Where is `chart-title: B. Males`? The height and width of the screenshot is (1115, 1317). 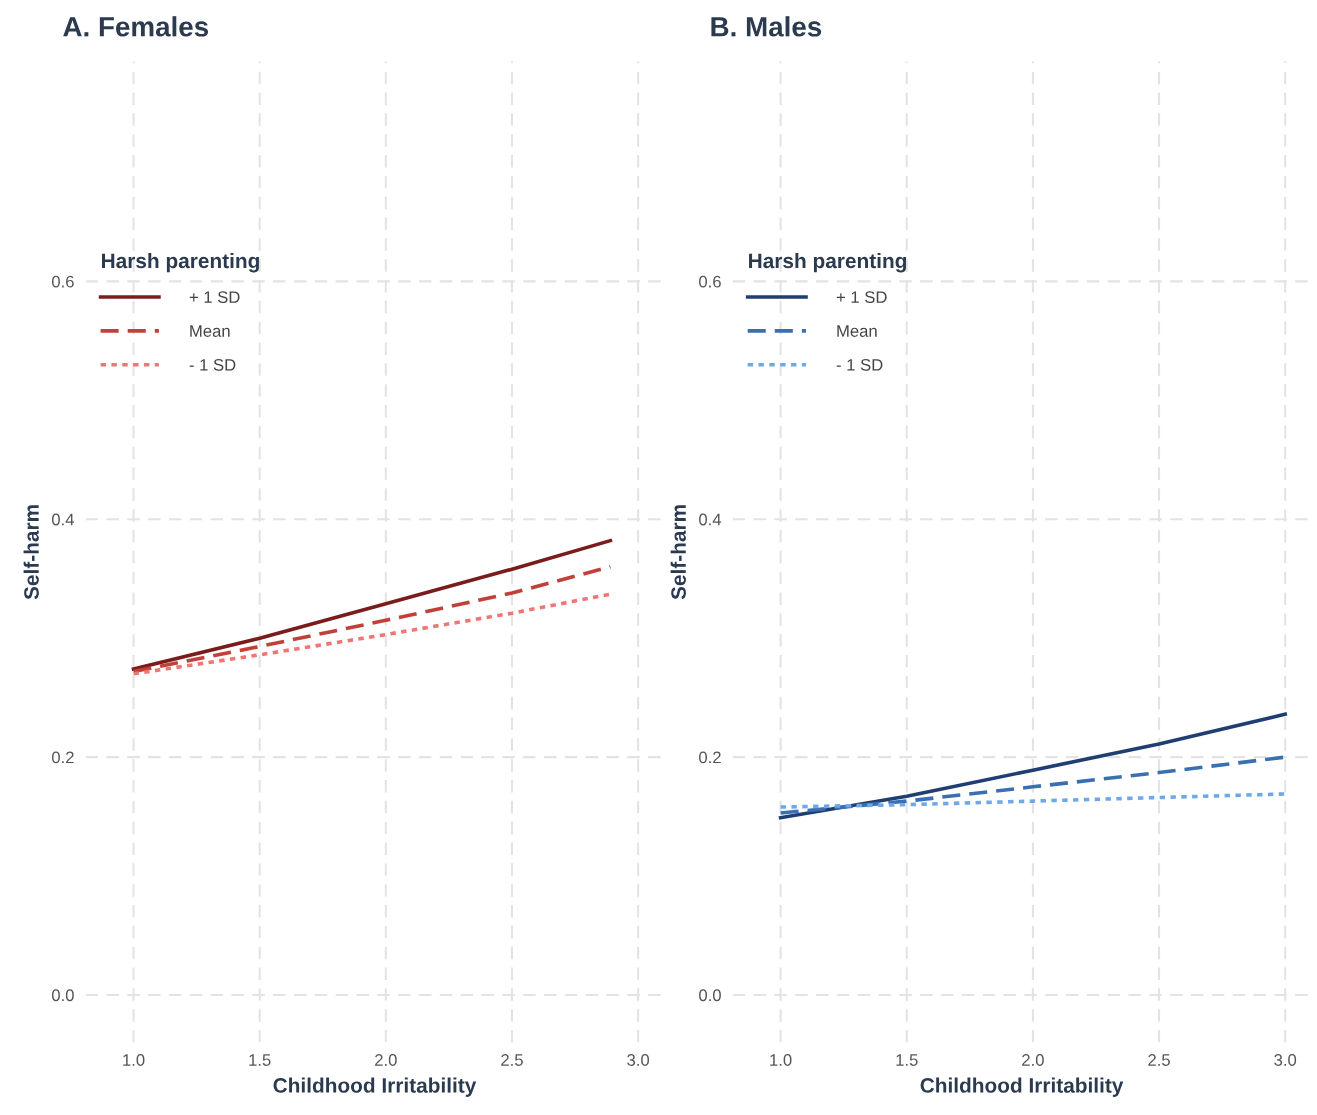 chart-title: B. Males is located at coordinates (766, 26).